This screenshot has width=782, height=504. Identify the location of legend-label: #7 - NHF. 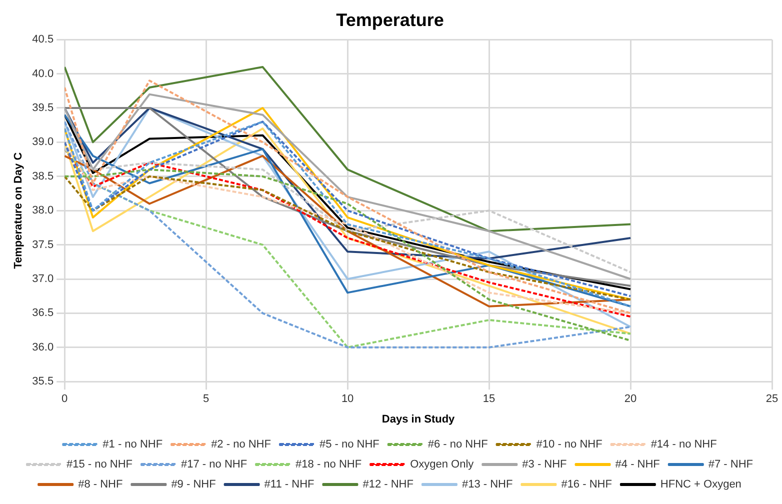
(731, 464).